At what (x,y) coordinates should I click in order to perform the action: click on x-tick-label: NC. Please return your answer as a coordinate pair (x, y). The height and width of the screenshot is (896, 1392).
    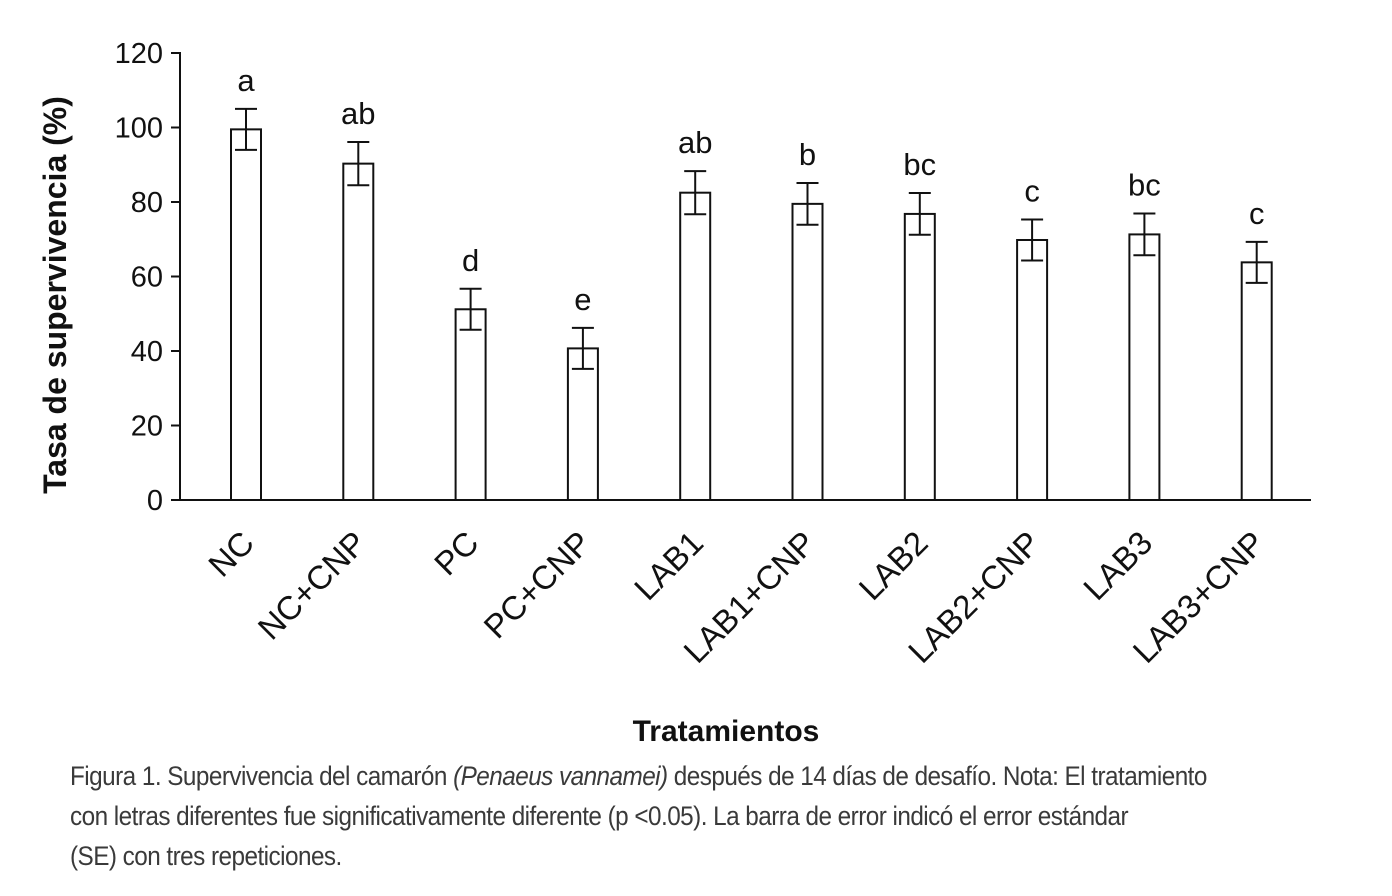
    Looking at the image, I should click on (231, 554).